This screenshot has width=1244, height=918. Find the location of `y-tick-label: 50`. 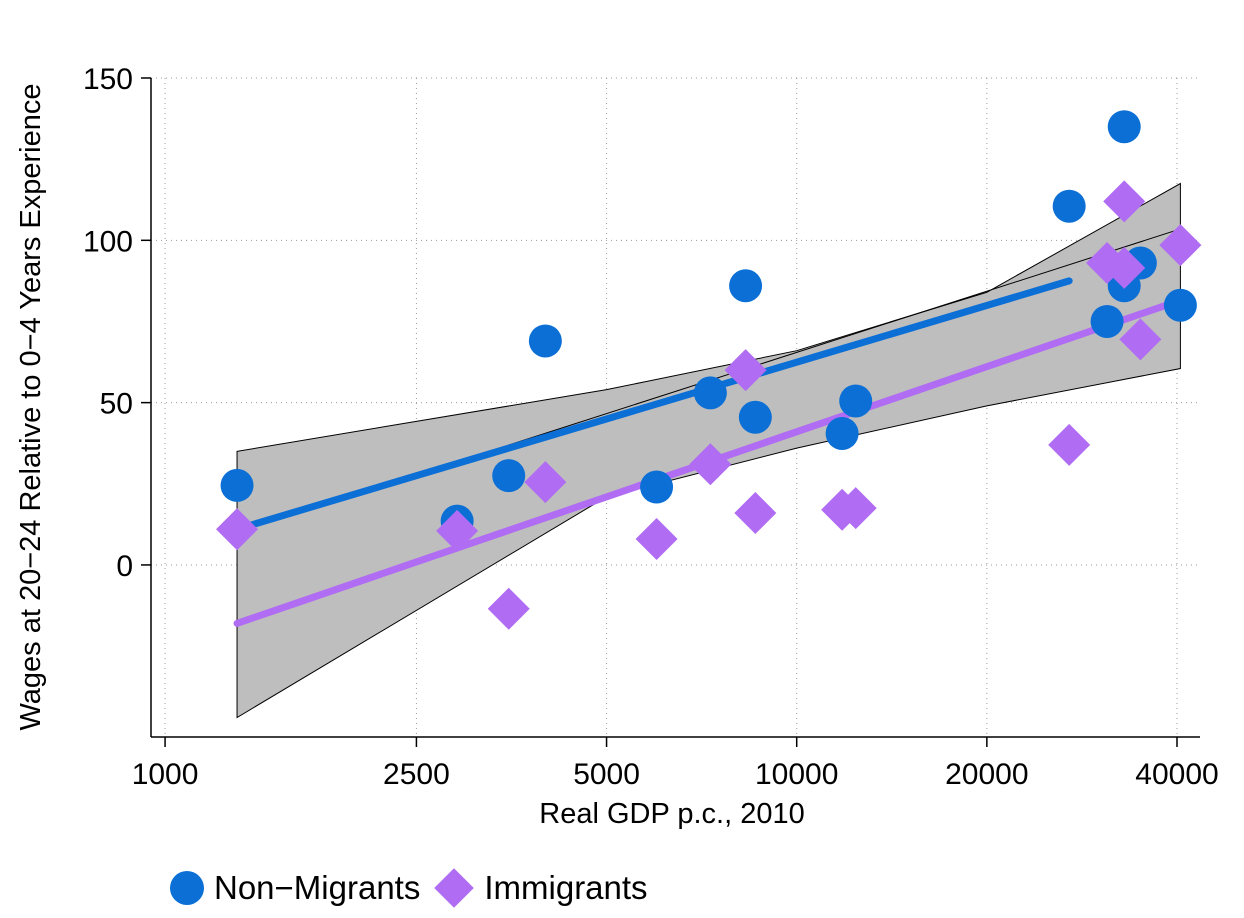

y-tick-label: 50 is located at coordinates (116, 404).